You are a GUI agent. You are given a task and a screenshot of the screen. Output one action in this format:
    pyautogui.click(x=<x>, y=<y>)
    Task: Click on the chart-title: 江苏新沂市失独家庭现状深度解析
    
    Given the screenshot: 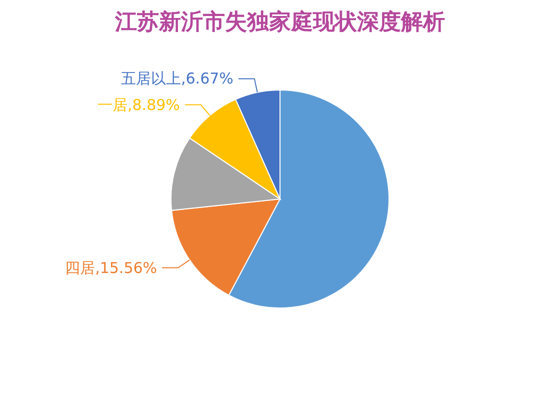 What is the action you would take?
    pyautogui.click(x=279, y=22)
    